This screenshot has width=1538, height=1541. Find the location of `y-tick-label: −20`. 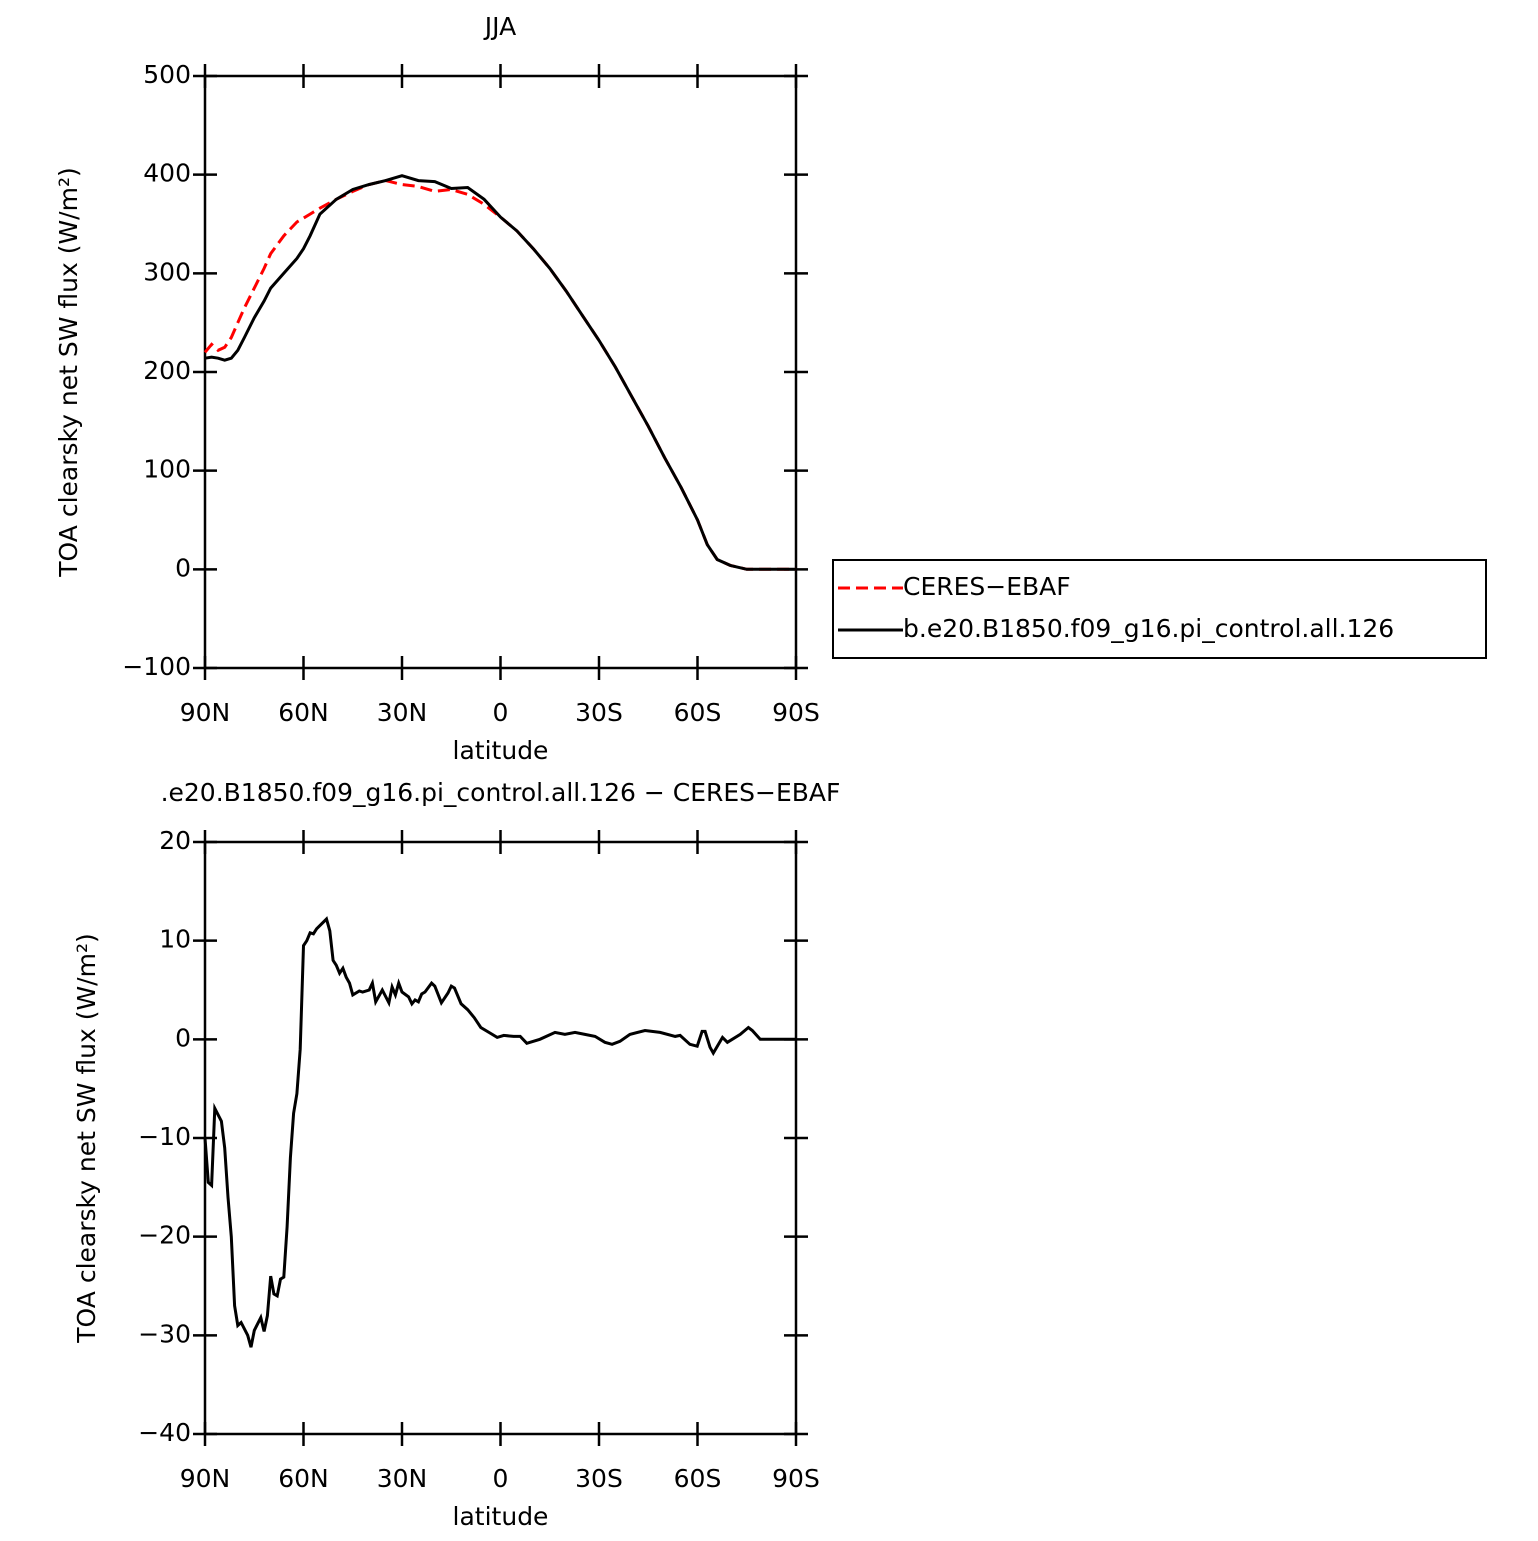

y-tick-label: −20 is located at coordinates (164, 1235).